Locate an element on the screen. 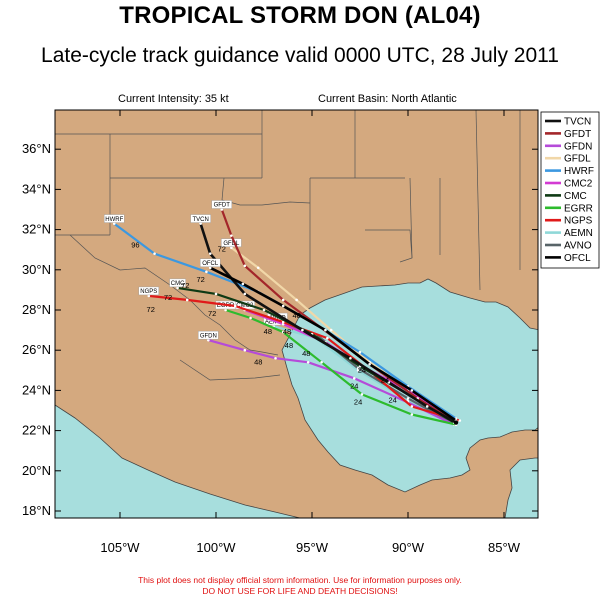  track-gfdt is located at coordinates (338, 316).